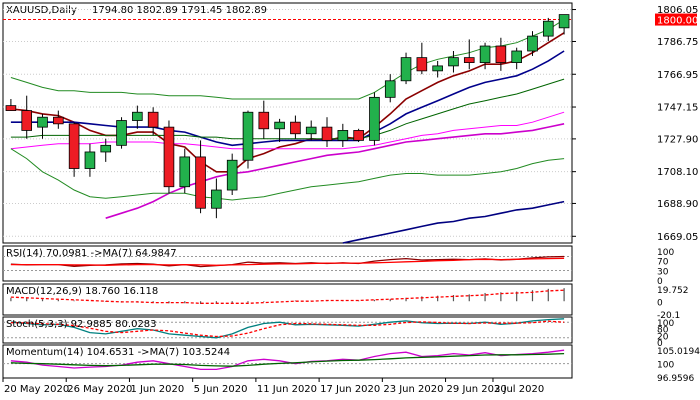  Describe the element at coordinates (675, 379) in the screenshot. I see `indicator-scale-label: 96.9596` at that location.